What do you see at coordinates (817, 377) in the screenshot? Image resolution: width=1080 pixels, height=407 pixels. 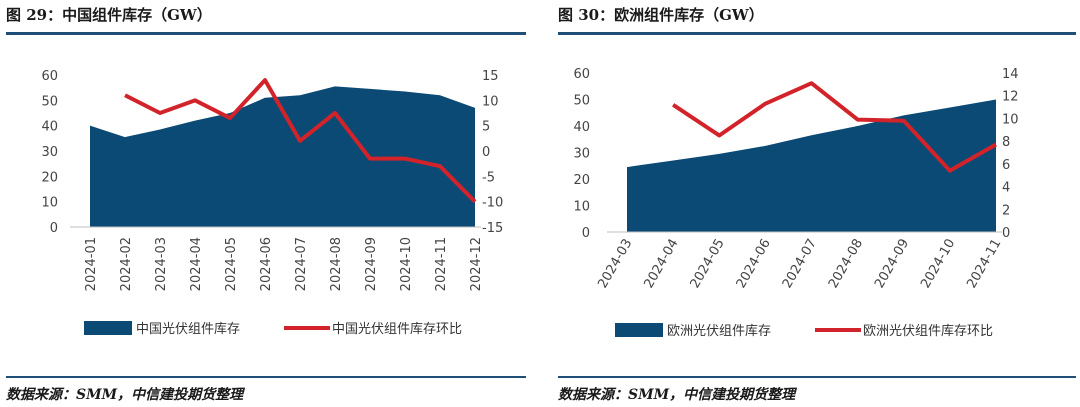 I see `right-bottom-rule` at bounding box center [817, 377].